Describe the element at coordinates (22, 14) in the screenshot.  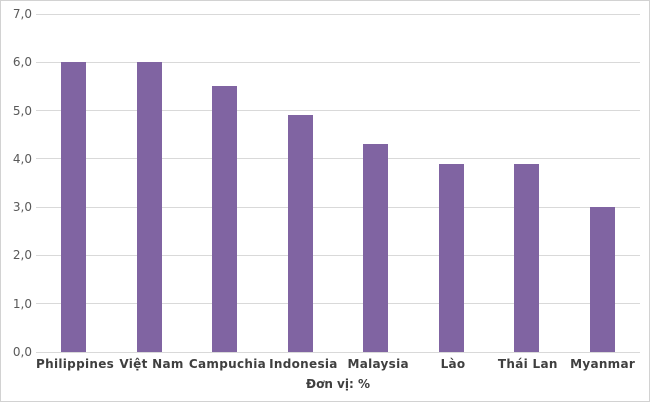
I see `y-tick-label: 7,0` at that location.